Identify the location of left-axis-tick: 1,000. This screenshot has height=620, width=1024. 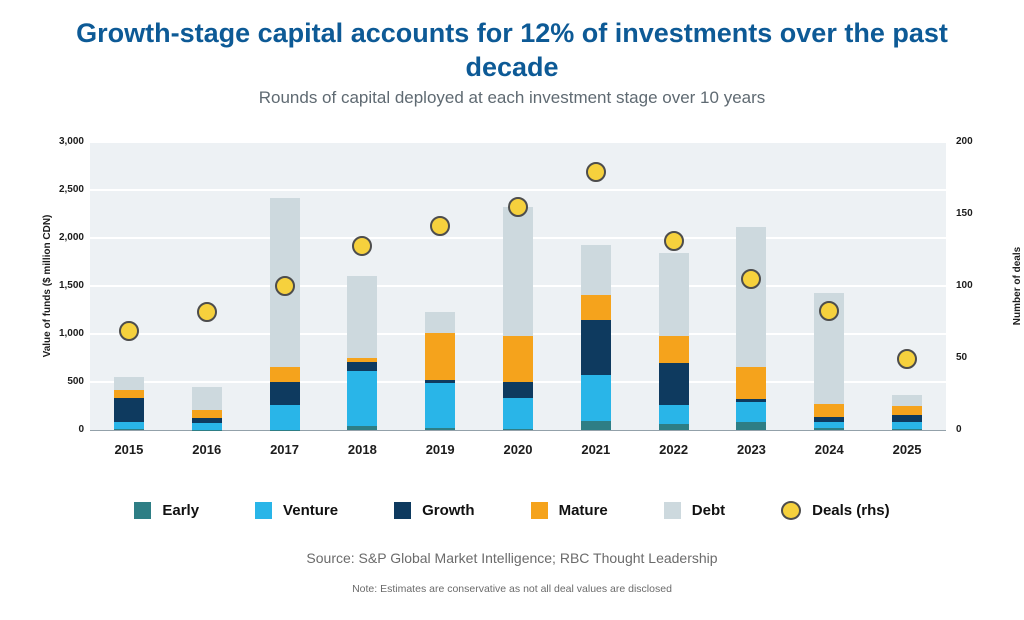
(71, 334).